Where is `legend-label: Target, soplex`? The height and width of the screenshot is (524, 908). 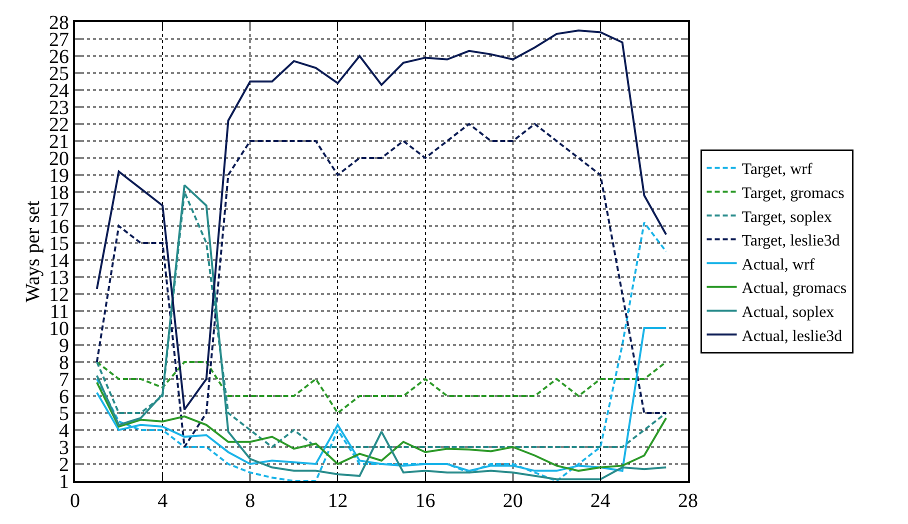
legend-label: Target, soplex is located at coordinates (787, 217).